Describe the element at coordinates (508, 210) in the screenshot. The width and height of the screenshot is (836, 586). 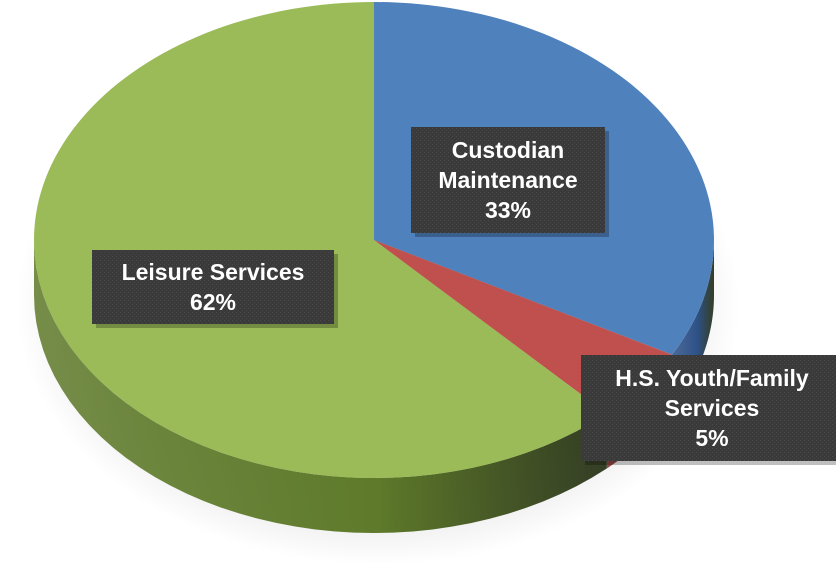
I see `data-label-percent: 33%` at that location.